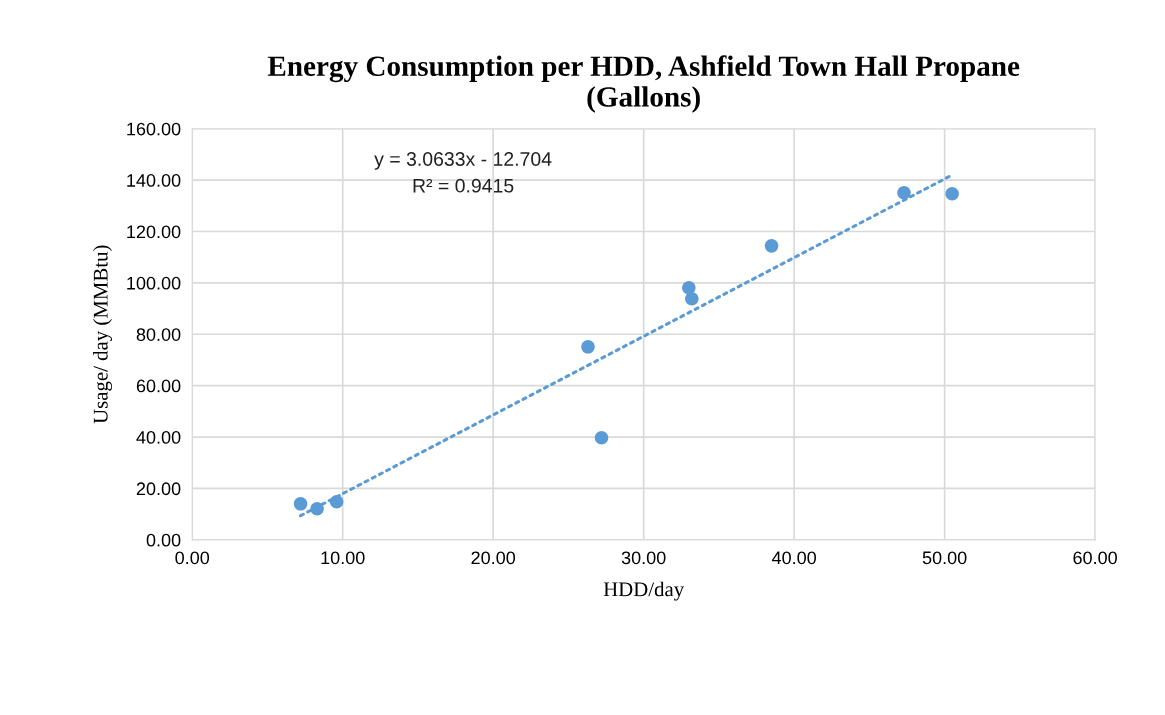 This screenshot has width=1165, height=715. Describe the element at coordinates (343, 558) in the screenshot. I see `x-tick-label: 10.00` at that location.